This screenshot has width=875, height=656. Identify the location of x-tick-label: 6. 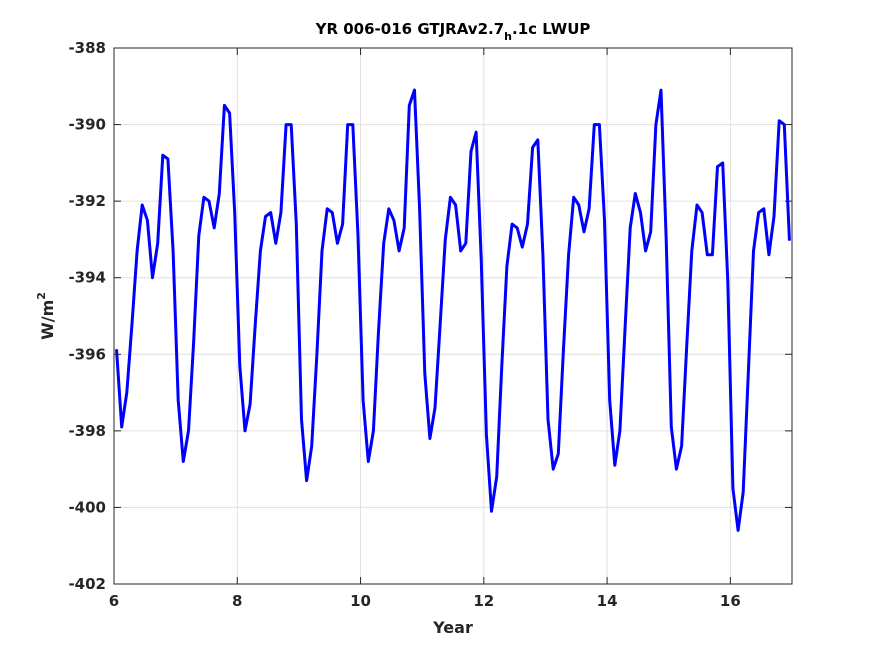
(114, 601).